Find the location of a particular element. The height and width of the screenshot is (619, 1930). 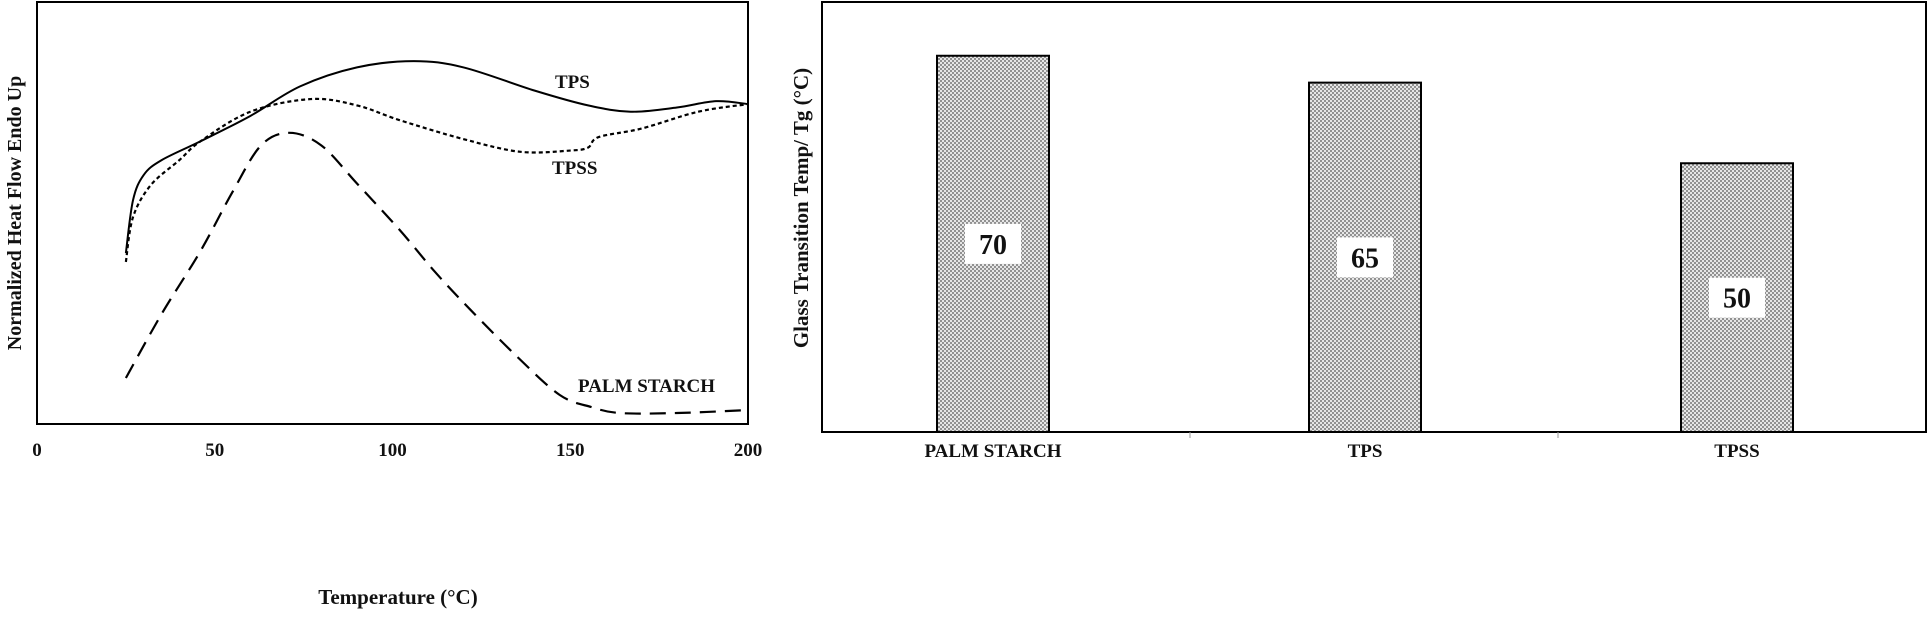

series-line-palm-starch is located at coordinates (436, 273).